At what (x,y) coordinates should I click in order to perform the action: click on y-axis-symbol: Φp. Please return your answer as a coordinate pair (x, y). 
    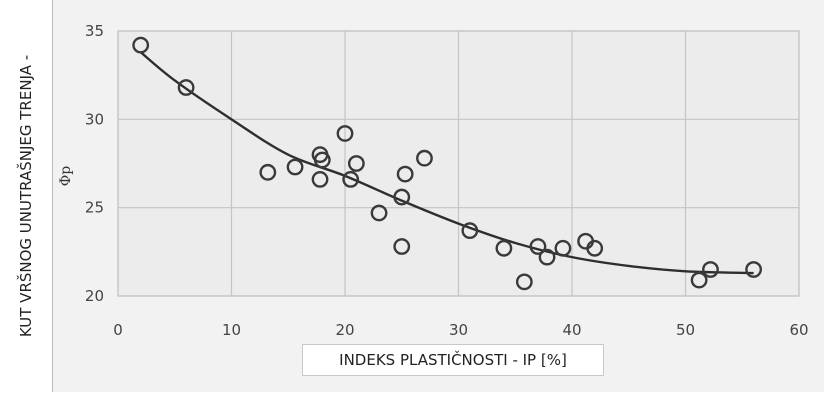
    Looking at the image, I should click on (66, 176).